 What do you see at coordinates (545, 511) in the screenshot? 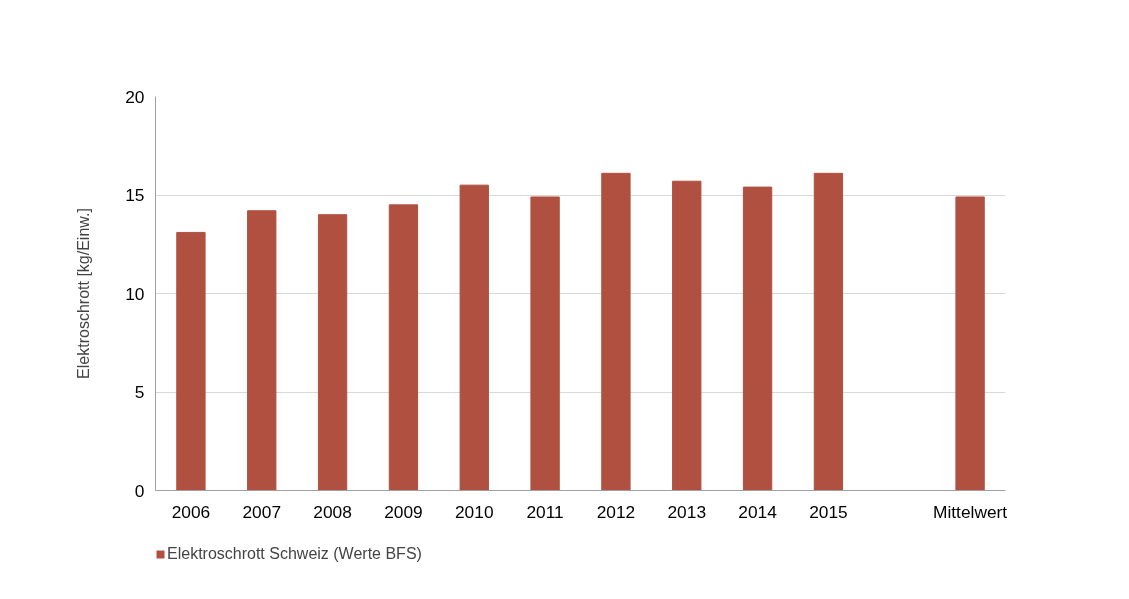
I see `x-tick-label: 2011` at bounding box center [545, 511].